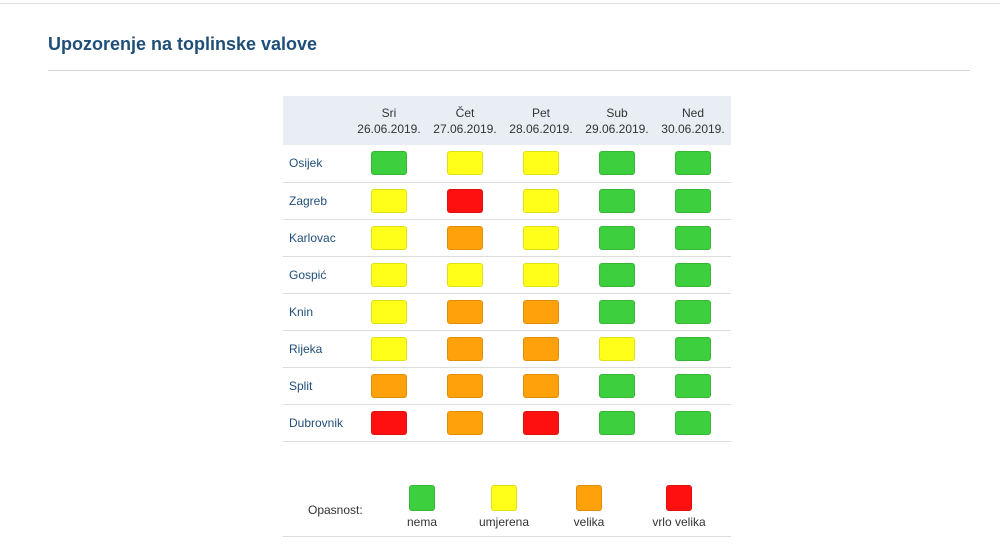 Image resolution: width=1000 pixels, height=560 pixels. What do you see at coordinates (389, 112) in the screenshot?
I see `day-name: Sri` at bounding box center [389, 112].